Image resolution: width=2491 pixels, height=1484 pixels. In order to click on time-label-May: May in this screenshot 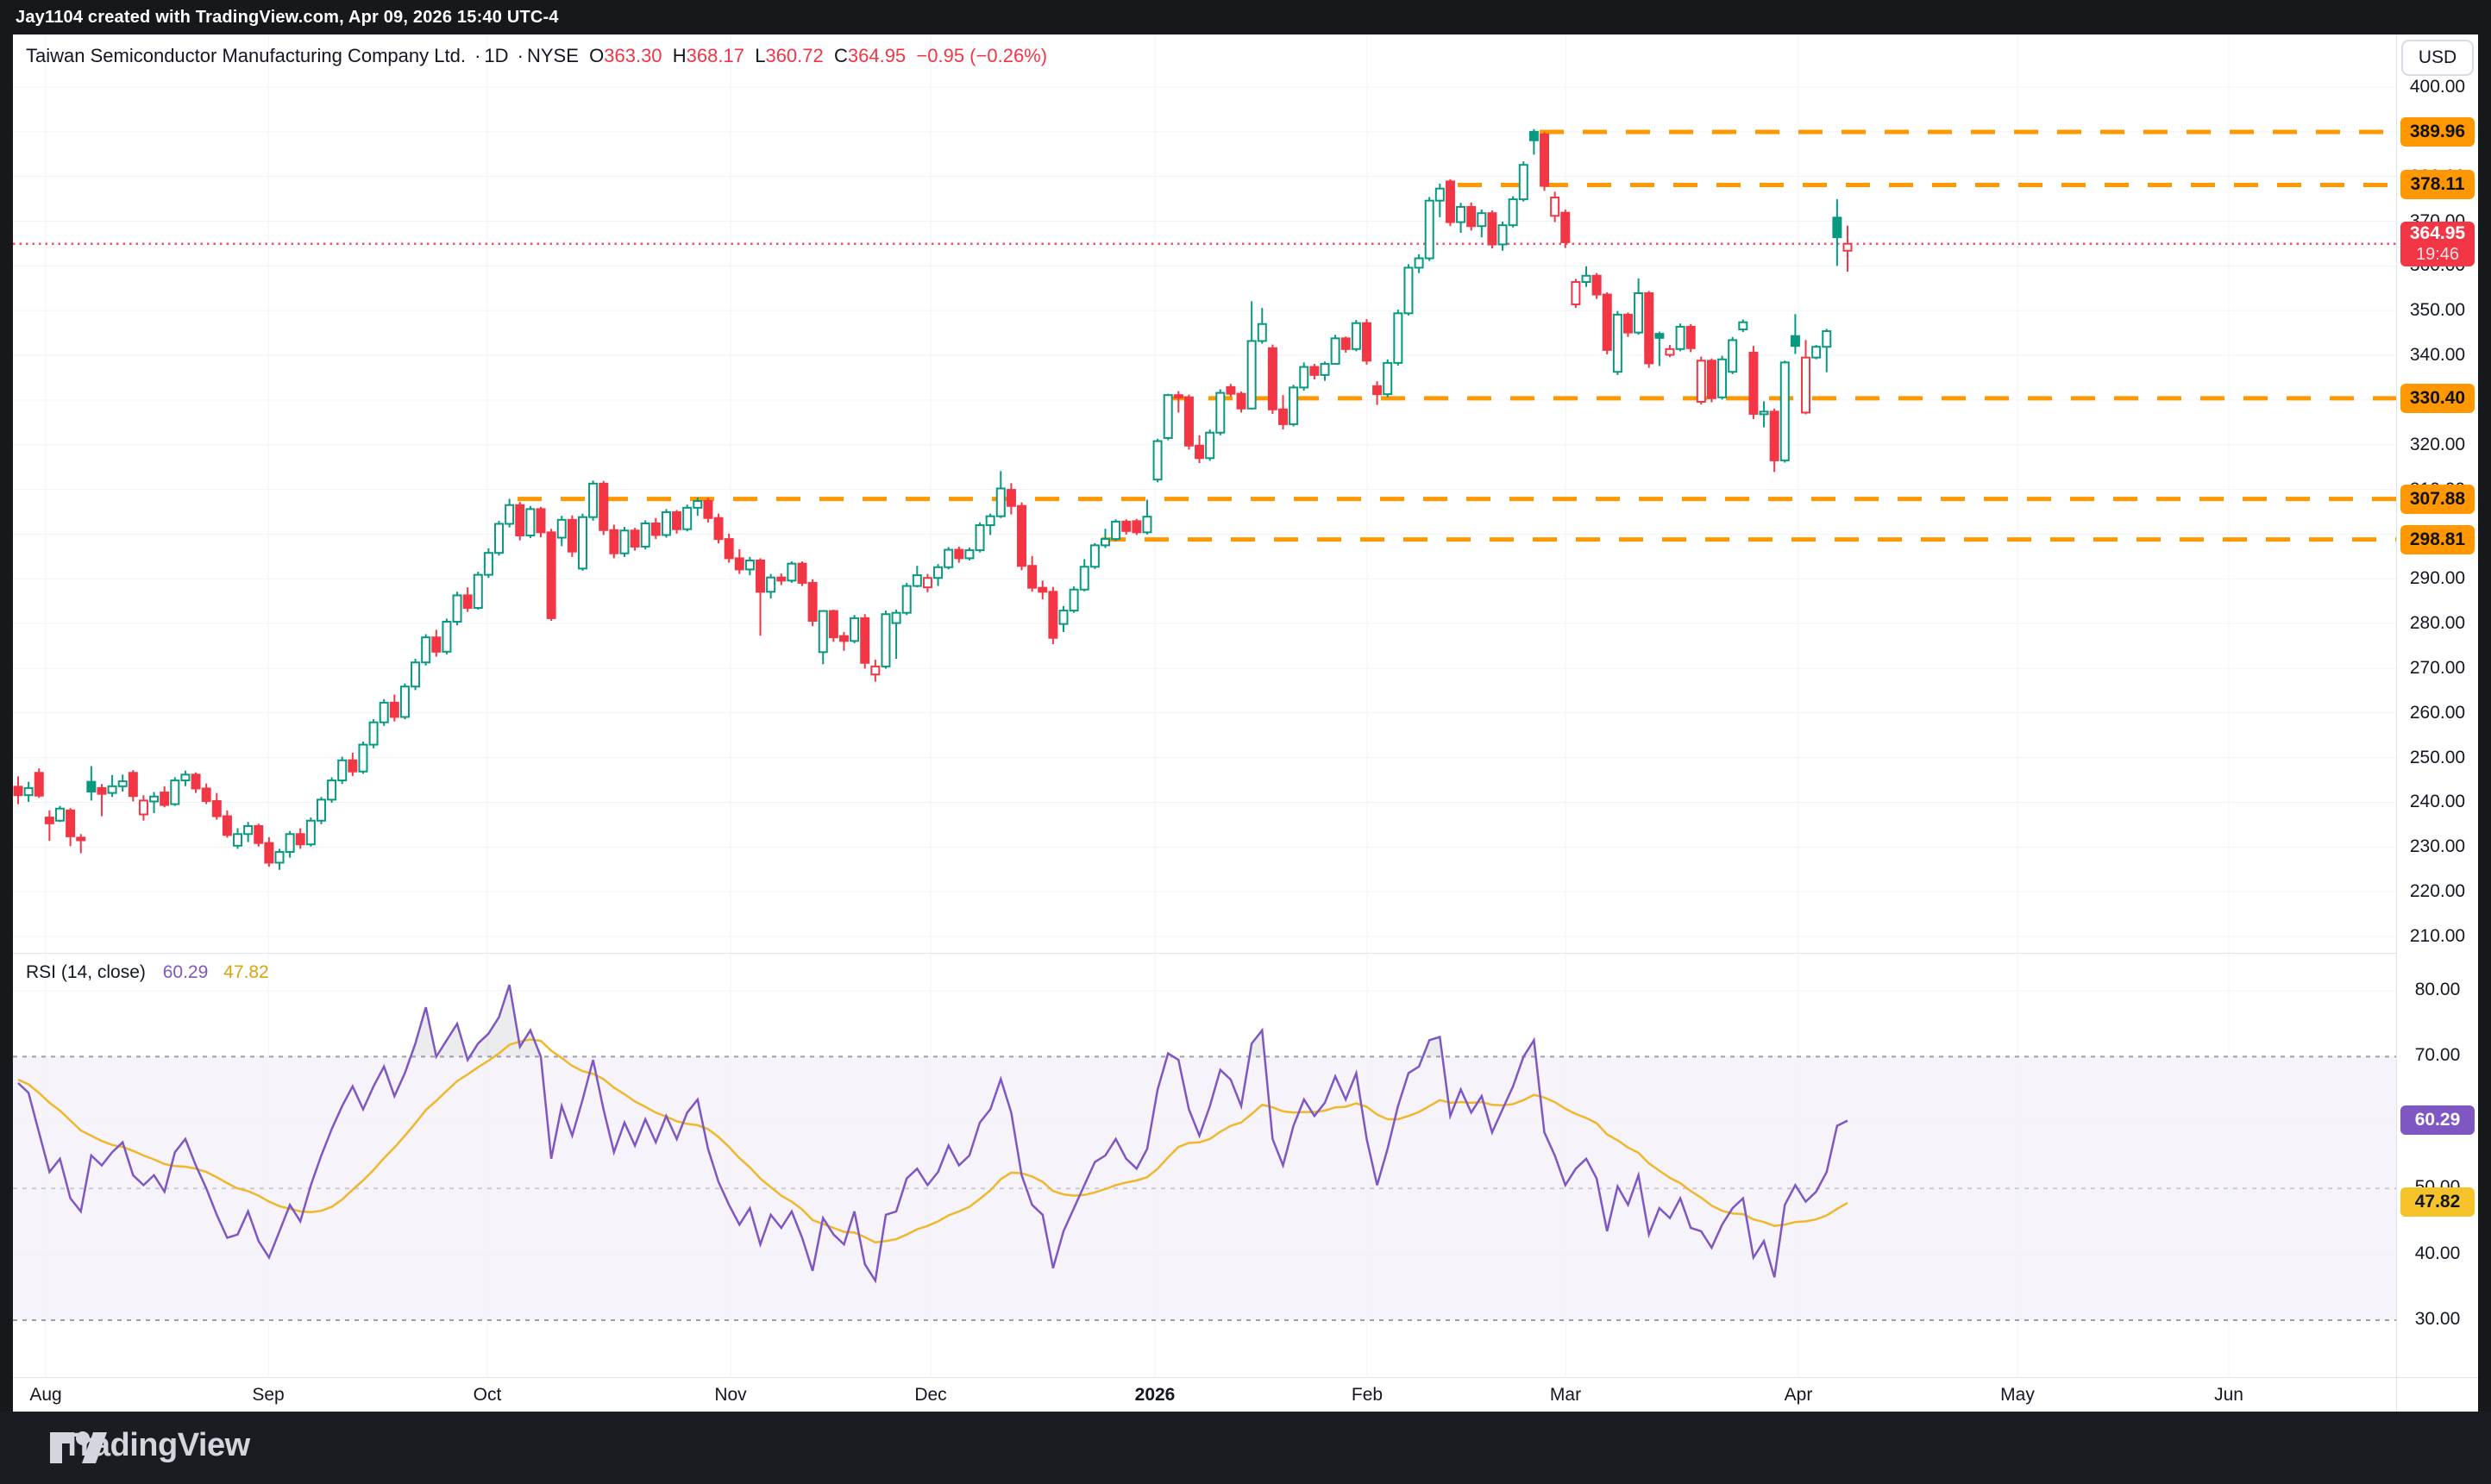, I will do `click(2017, 1395)`.